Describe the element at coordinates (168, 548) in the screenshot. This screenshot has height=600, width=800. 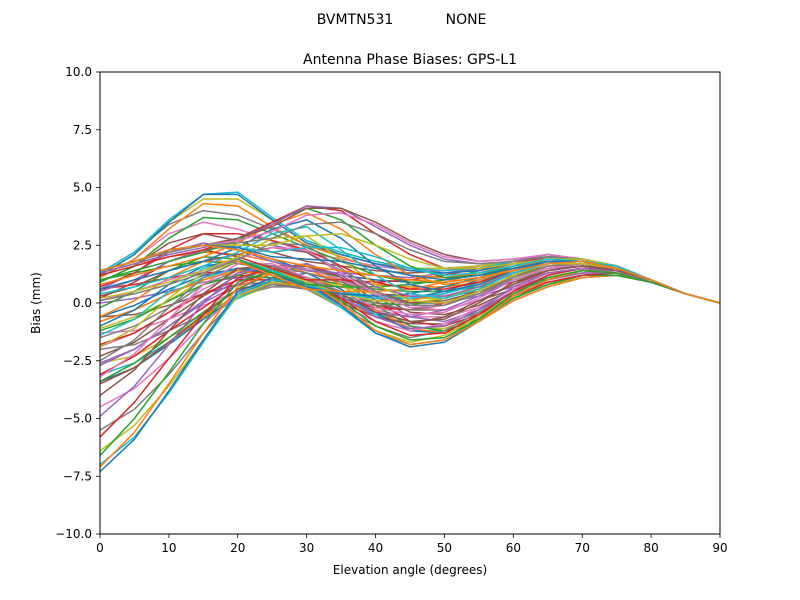
I see `x-tick-label: 10` at that location.